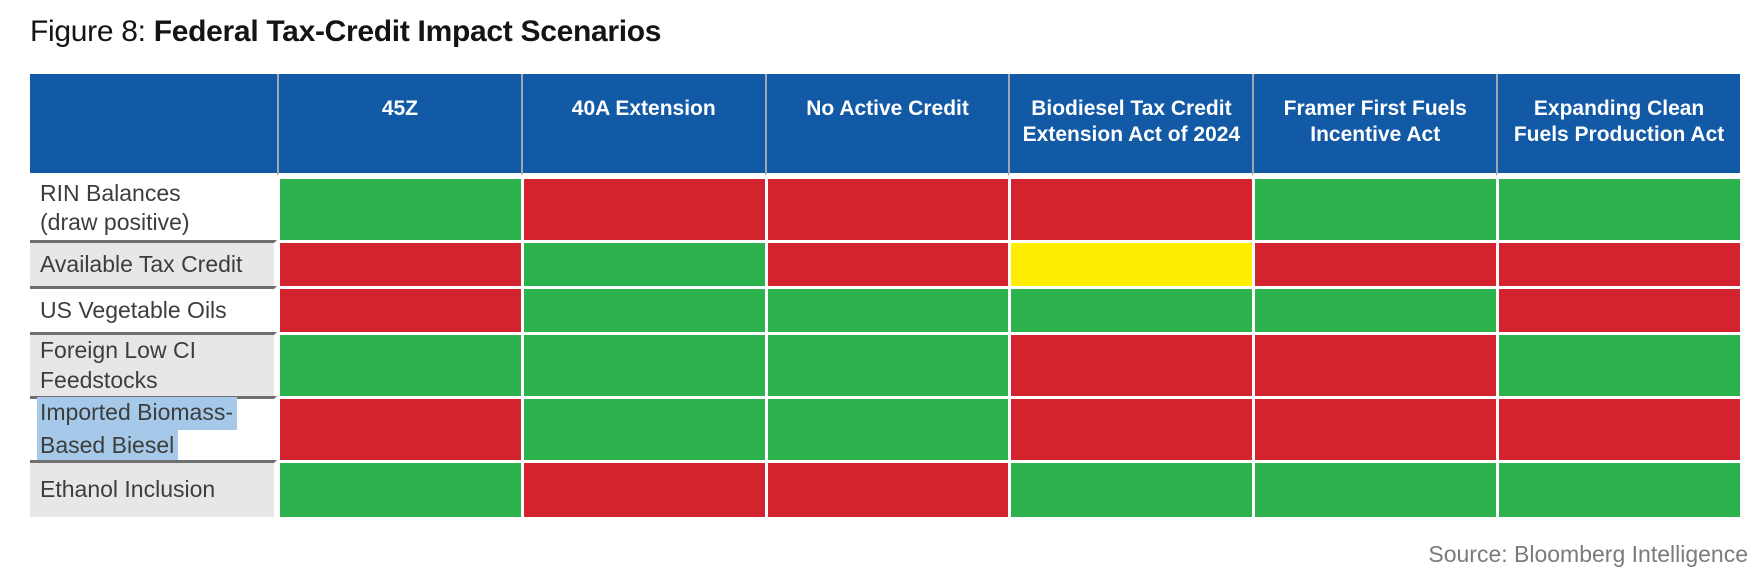  Describe the element at coordinates (99, 379) in the screenshot. I see `row-label-line: Feedstocks` at that location.